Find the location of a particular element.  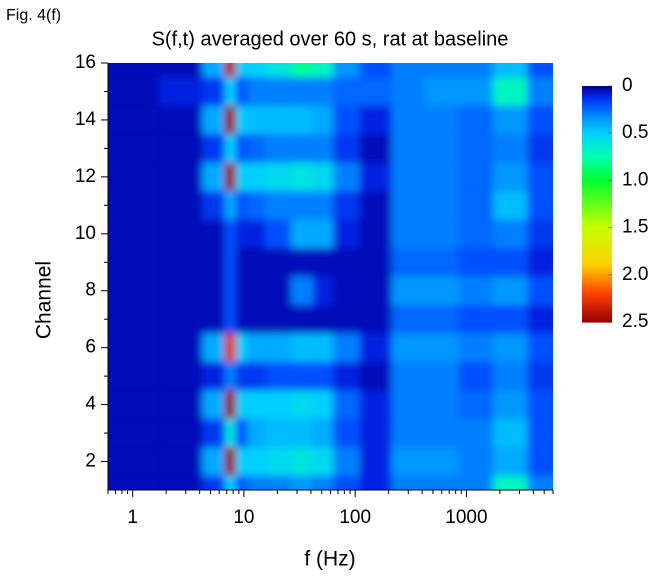

x-axis-label: f (Hz) is located at coordinates (329, 559).